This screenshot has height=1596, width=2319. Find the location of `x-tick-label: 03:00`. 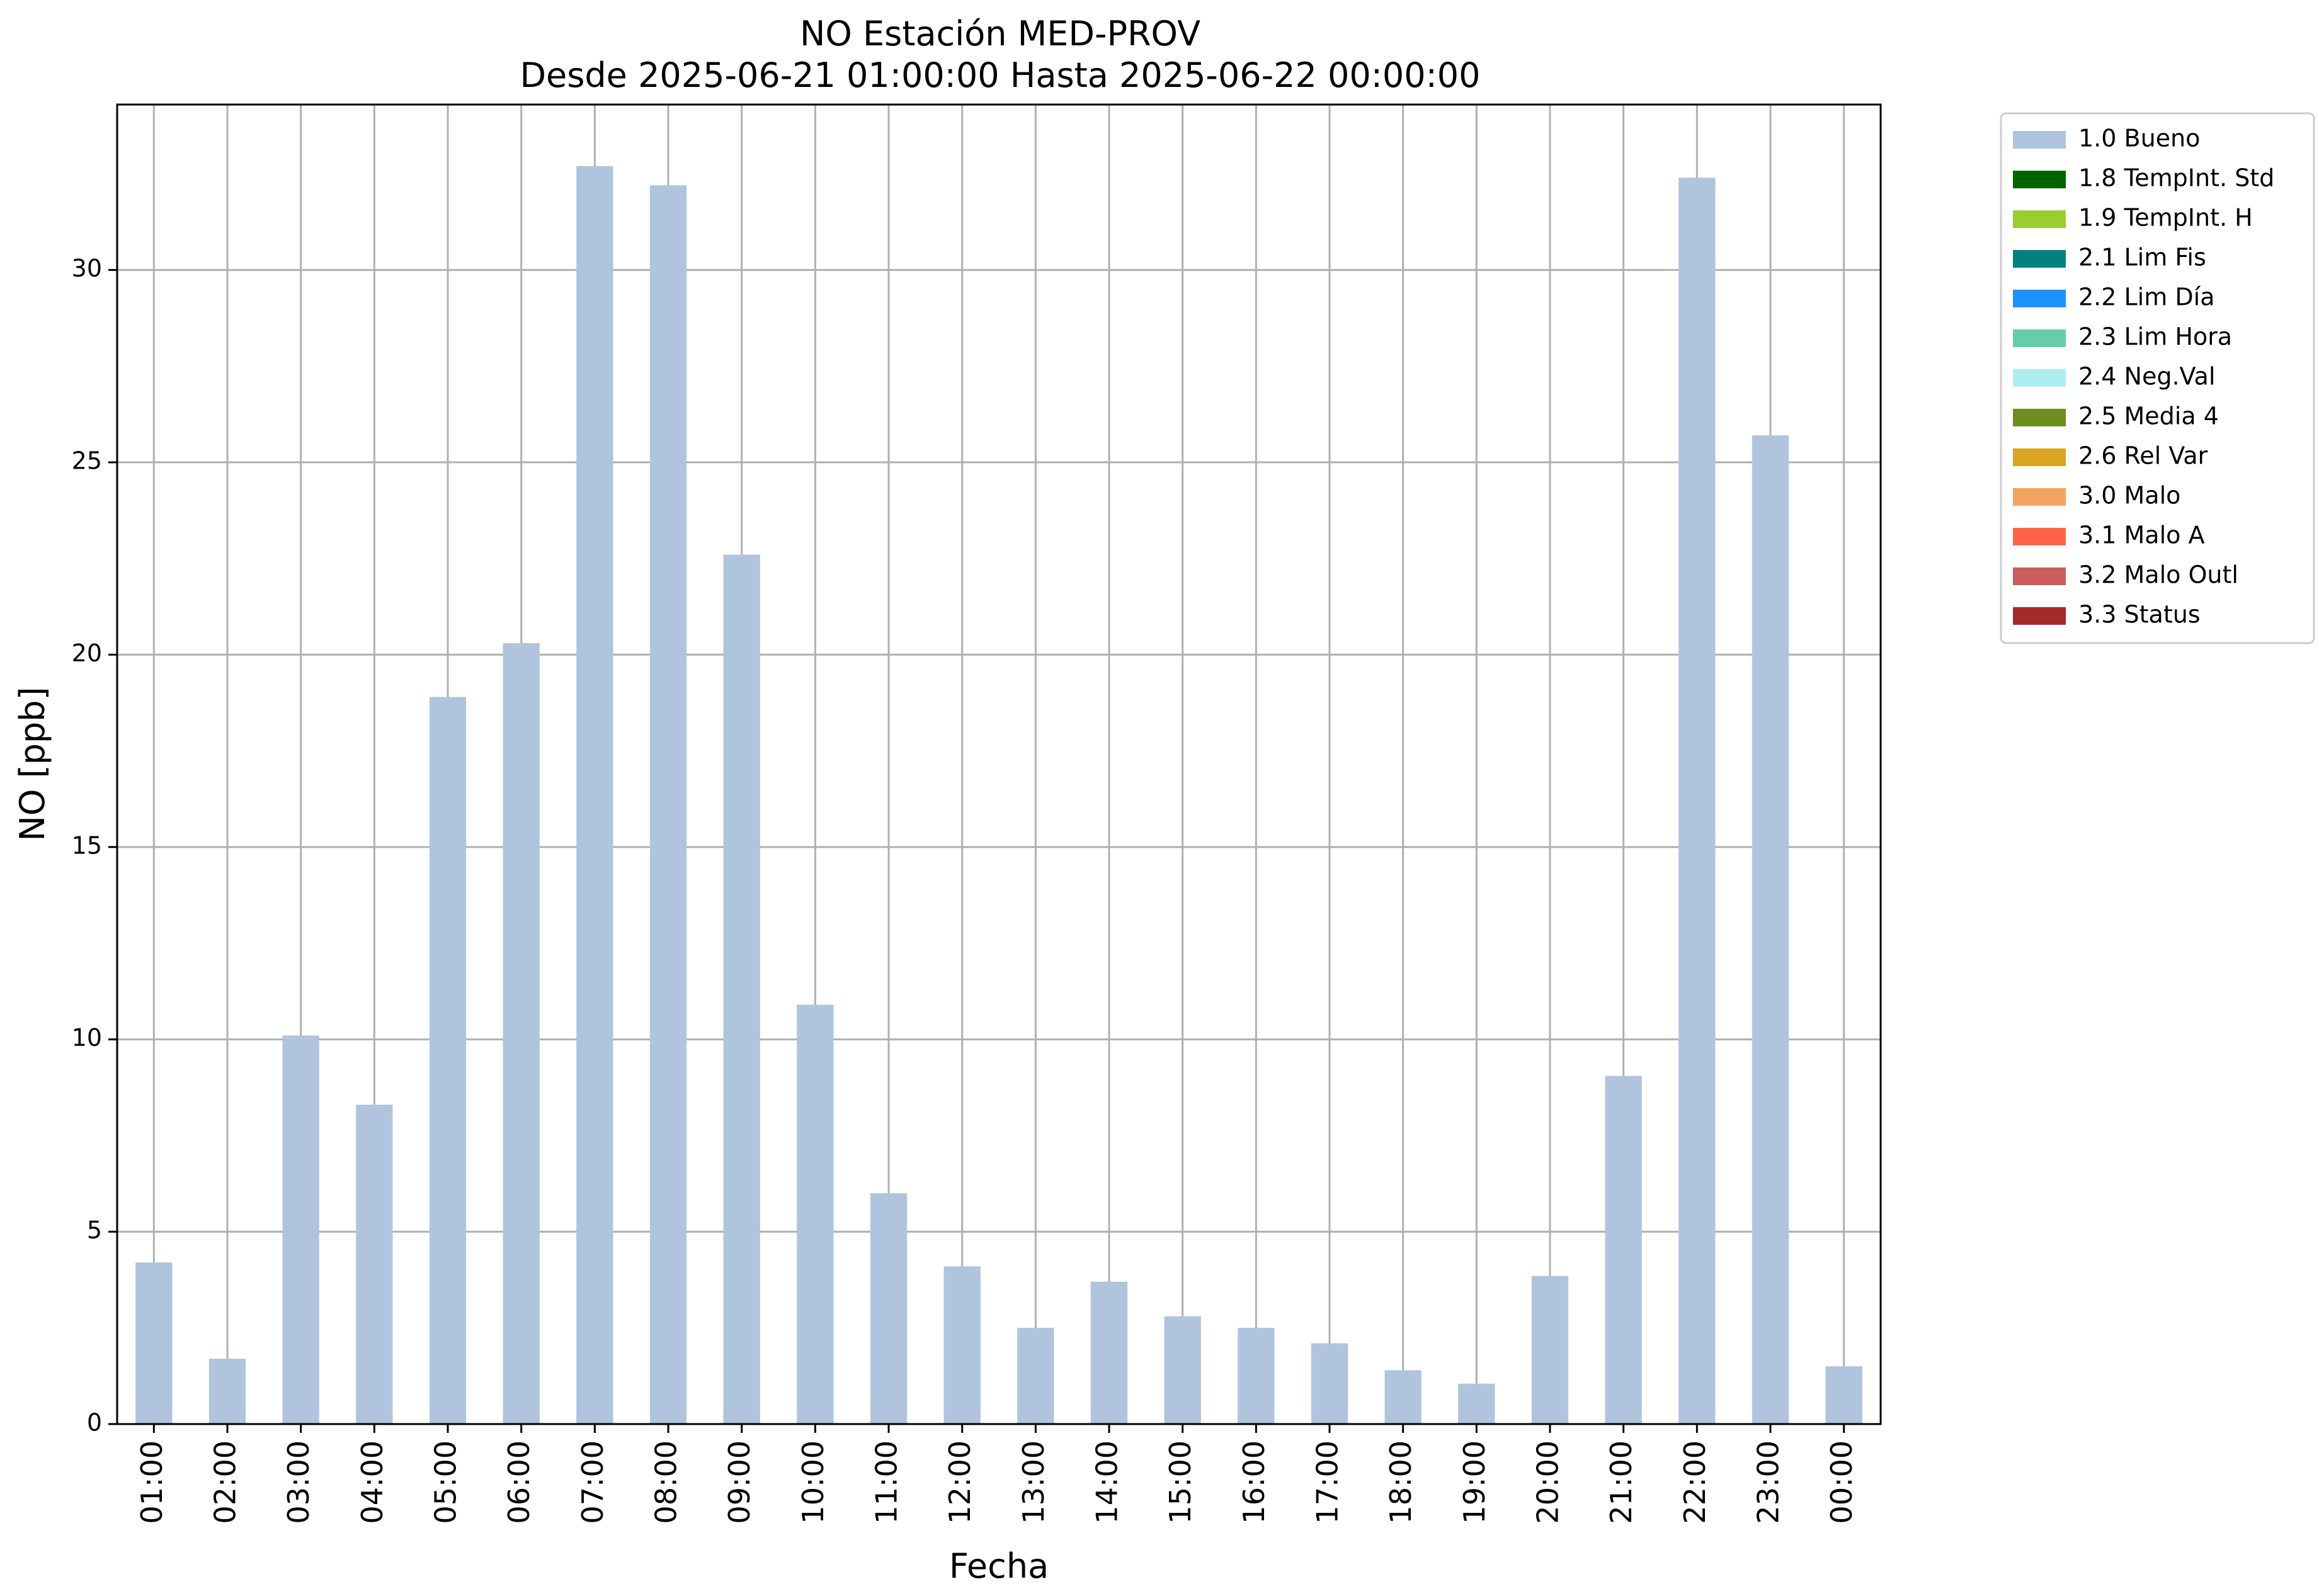

x-tick-label: 03:00 is located at coordinates (299, 1482).